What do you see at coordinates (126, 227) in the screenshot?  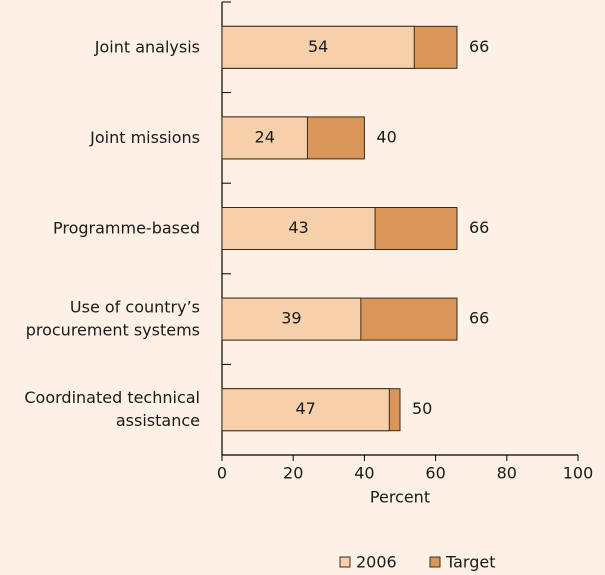 I see `y-tick-label: Programme-based` at bounding box center [126, 227].